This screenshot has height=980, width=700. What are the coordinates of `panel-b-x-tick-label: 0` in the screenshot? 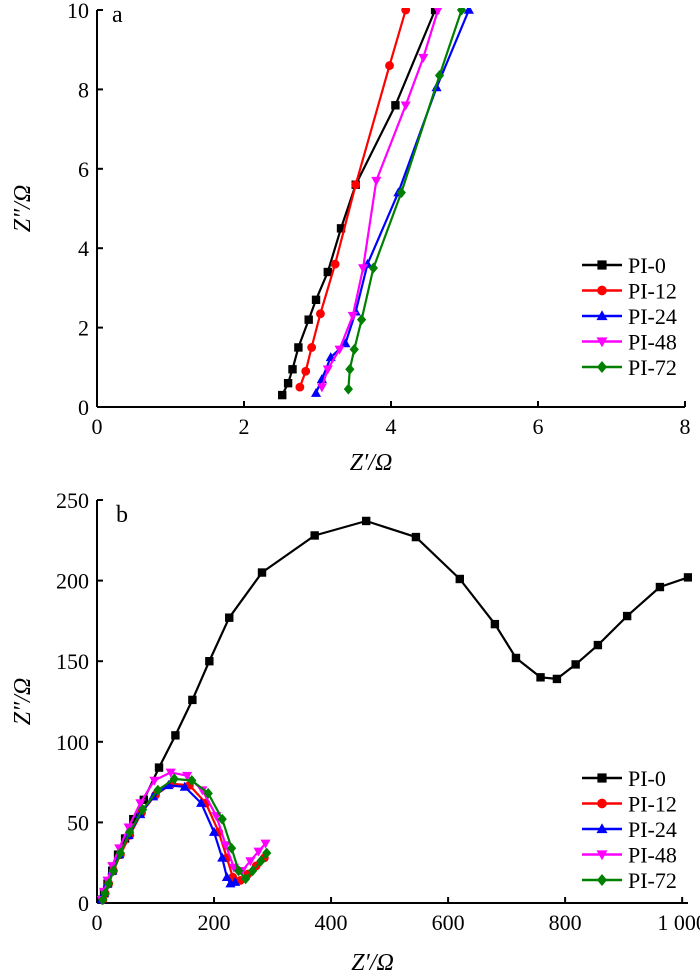 It's located at (97, 922).